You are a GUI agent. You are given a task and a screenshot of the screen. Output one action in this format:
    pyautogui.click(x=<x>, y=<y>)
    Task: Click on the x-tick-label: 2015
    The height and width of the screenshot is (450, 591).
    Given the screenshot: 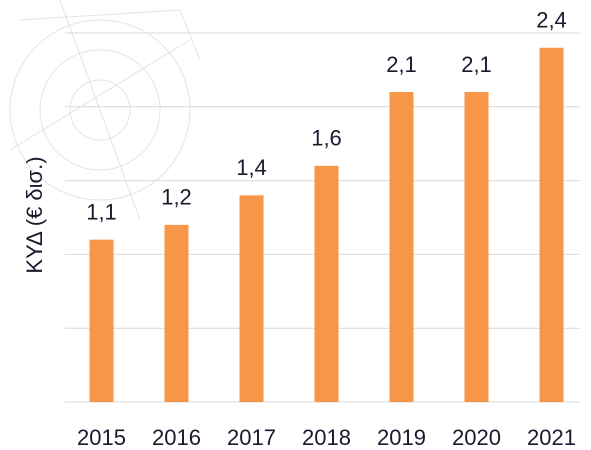 What is the action you would take?
    pyautogui.click(x=101, y=437)
    